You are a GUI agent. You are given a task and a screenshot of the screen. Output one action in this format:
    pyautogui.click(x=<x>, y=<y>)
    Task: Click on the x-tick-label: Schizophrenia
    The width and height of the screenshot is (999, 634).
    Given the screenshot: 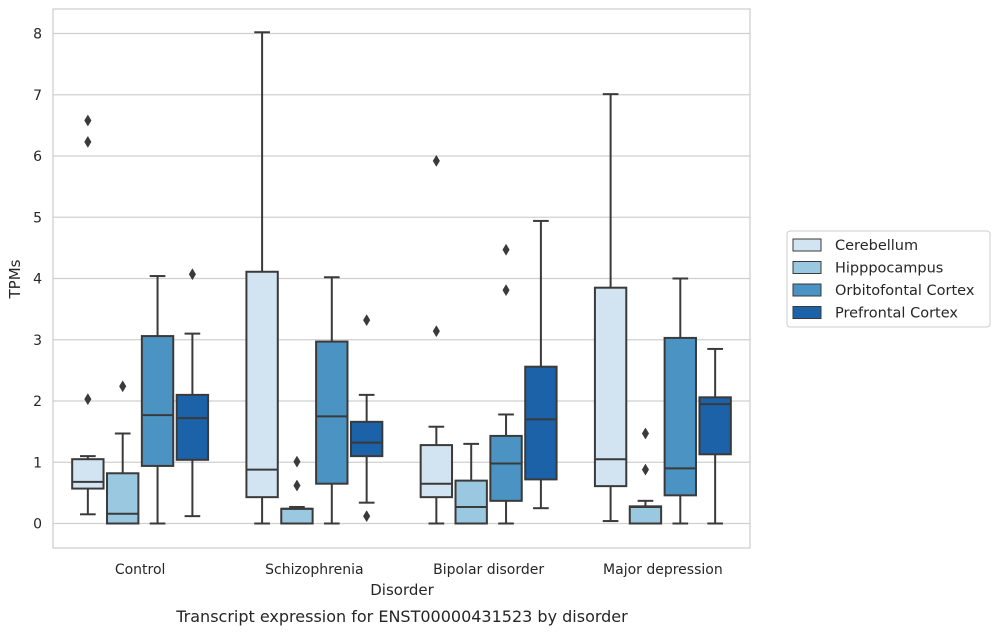 What is the action you would take?
    pyautogui.click(x=314, y=570)
    